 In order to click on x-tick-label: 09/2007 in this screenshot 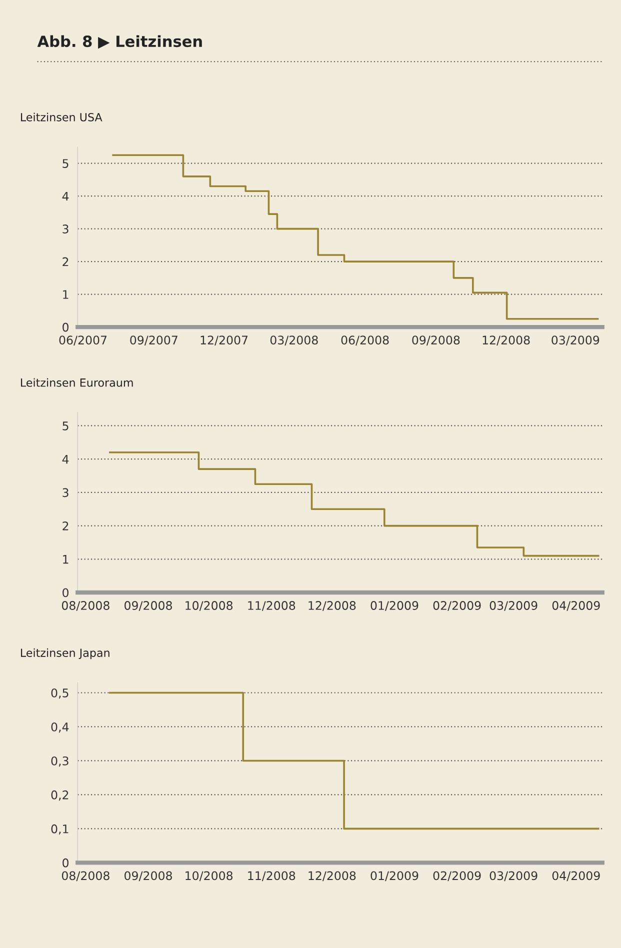, I will do `click(154, 341)`.